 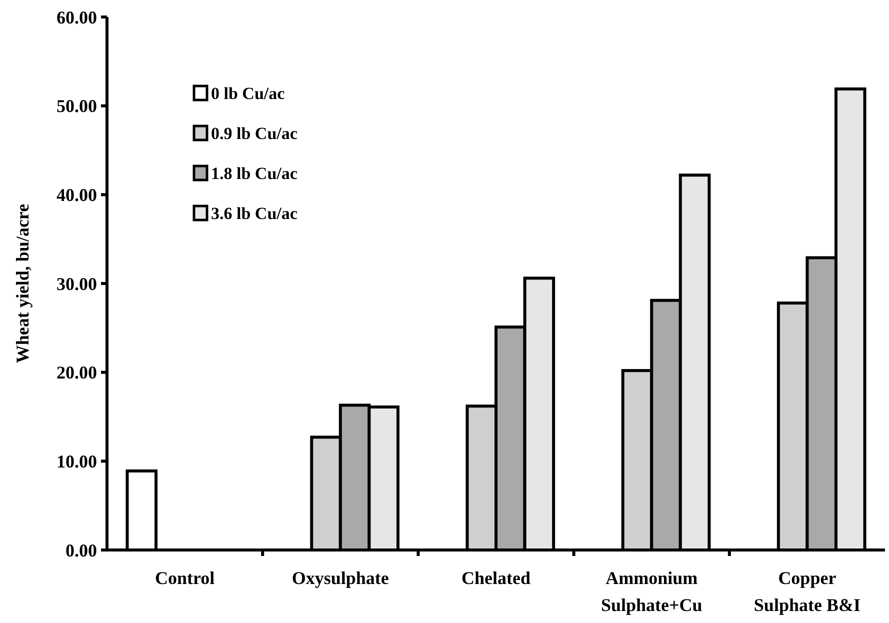 I want to click on x-tick-label: Copper Sulphate B&I, so click(x=807, y=591).